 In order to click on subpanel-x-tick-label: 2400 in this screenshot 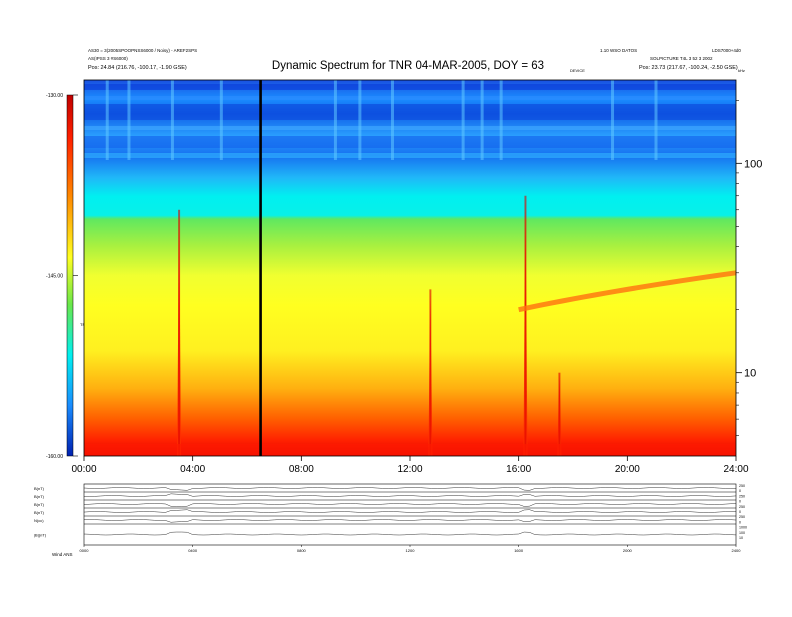, I will do `click(737, 550)`.